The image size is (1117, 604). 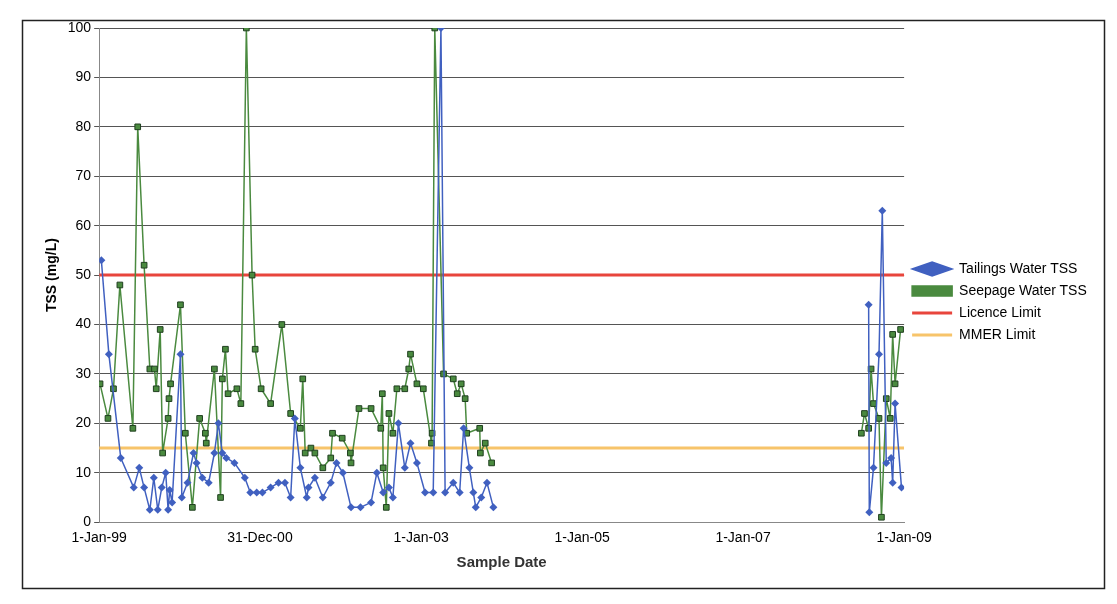 I want to click on x-tick-label: 1-Jan-09, so click(x=904, y=537).